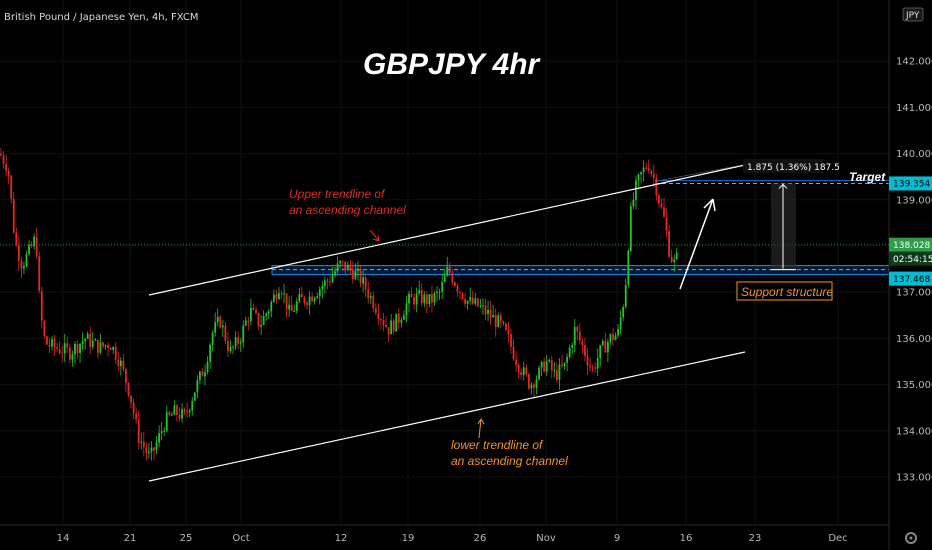 The height and width of the screenshot is (550, 932). Describe the element at coordinates (837, 538) in the screenshot. I see `x-tick-label: Dec` at that location.